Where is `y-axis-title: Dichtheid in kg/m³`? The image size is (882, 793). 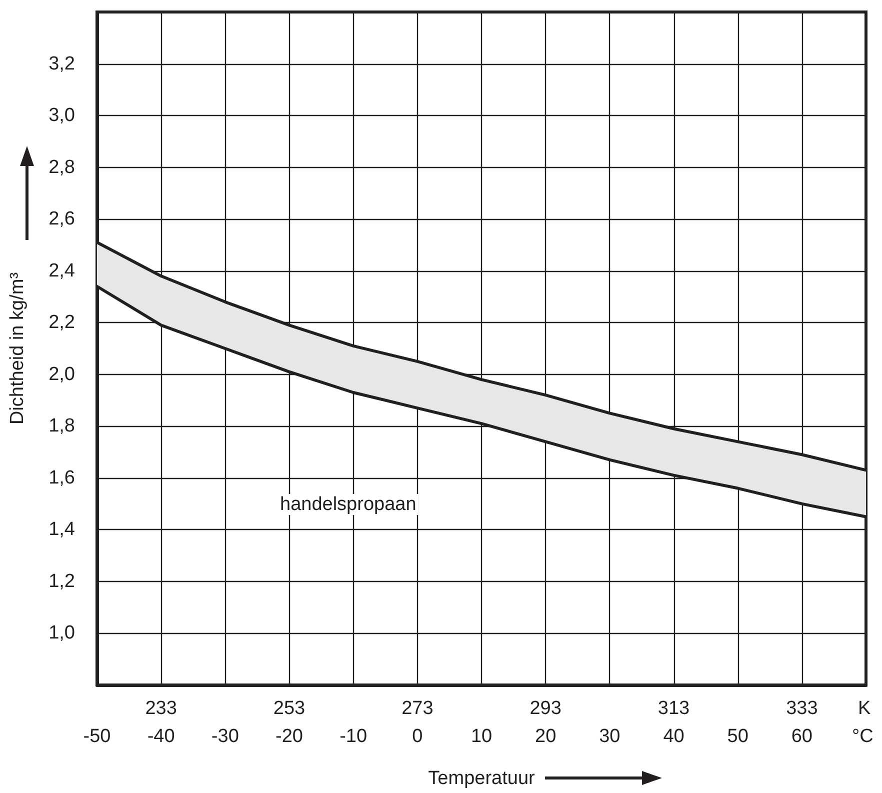
y-axis-title: Dichtheid in kg/m³ is located at coordinates (17, 348).